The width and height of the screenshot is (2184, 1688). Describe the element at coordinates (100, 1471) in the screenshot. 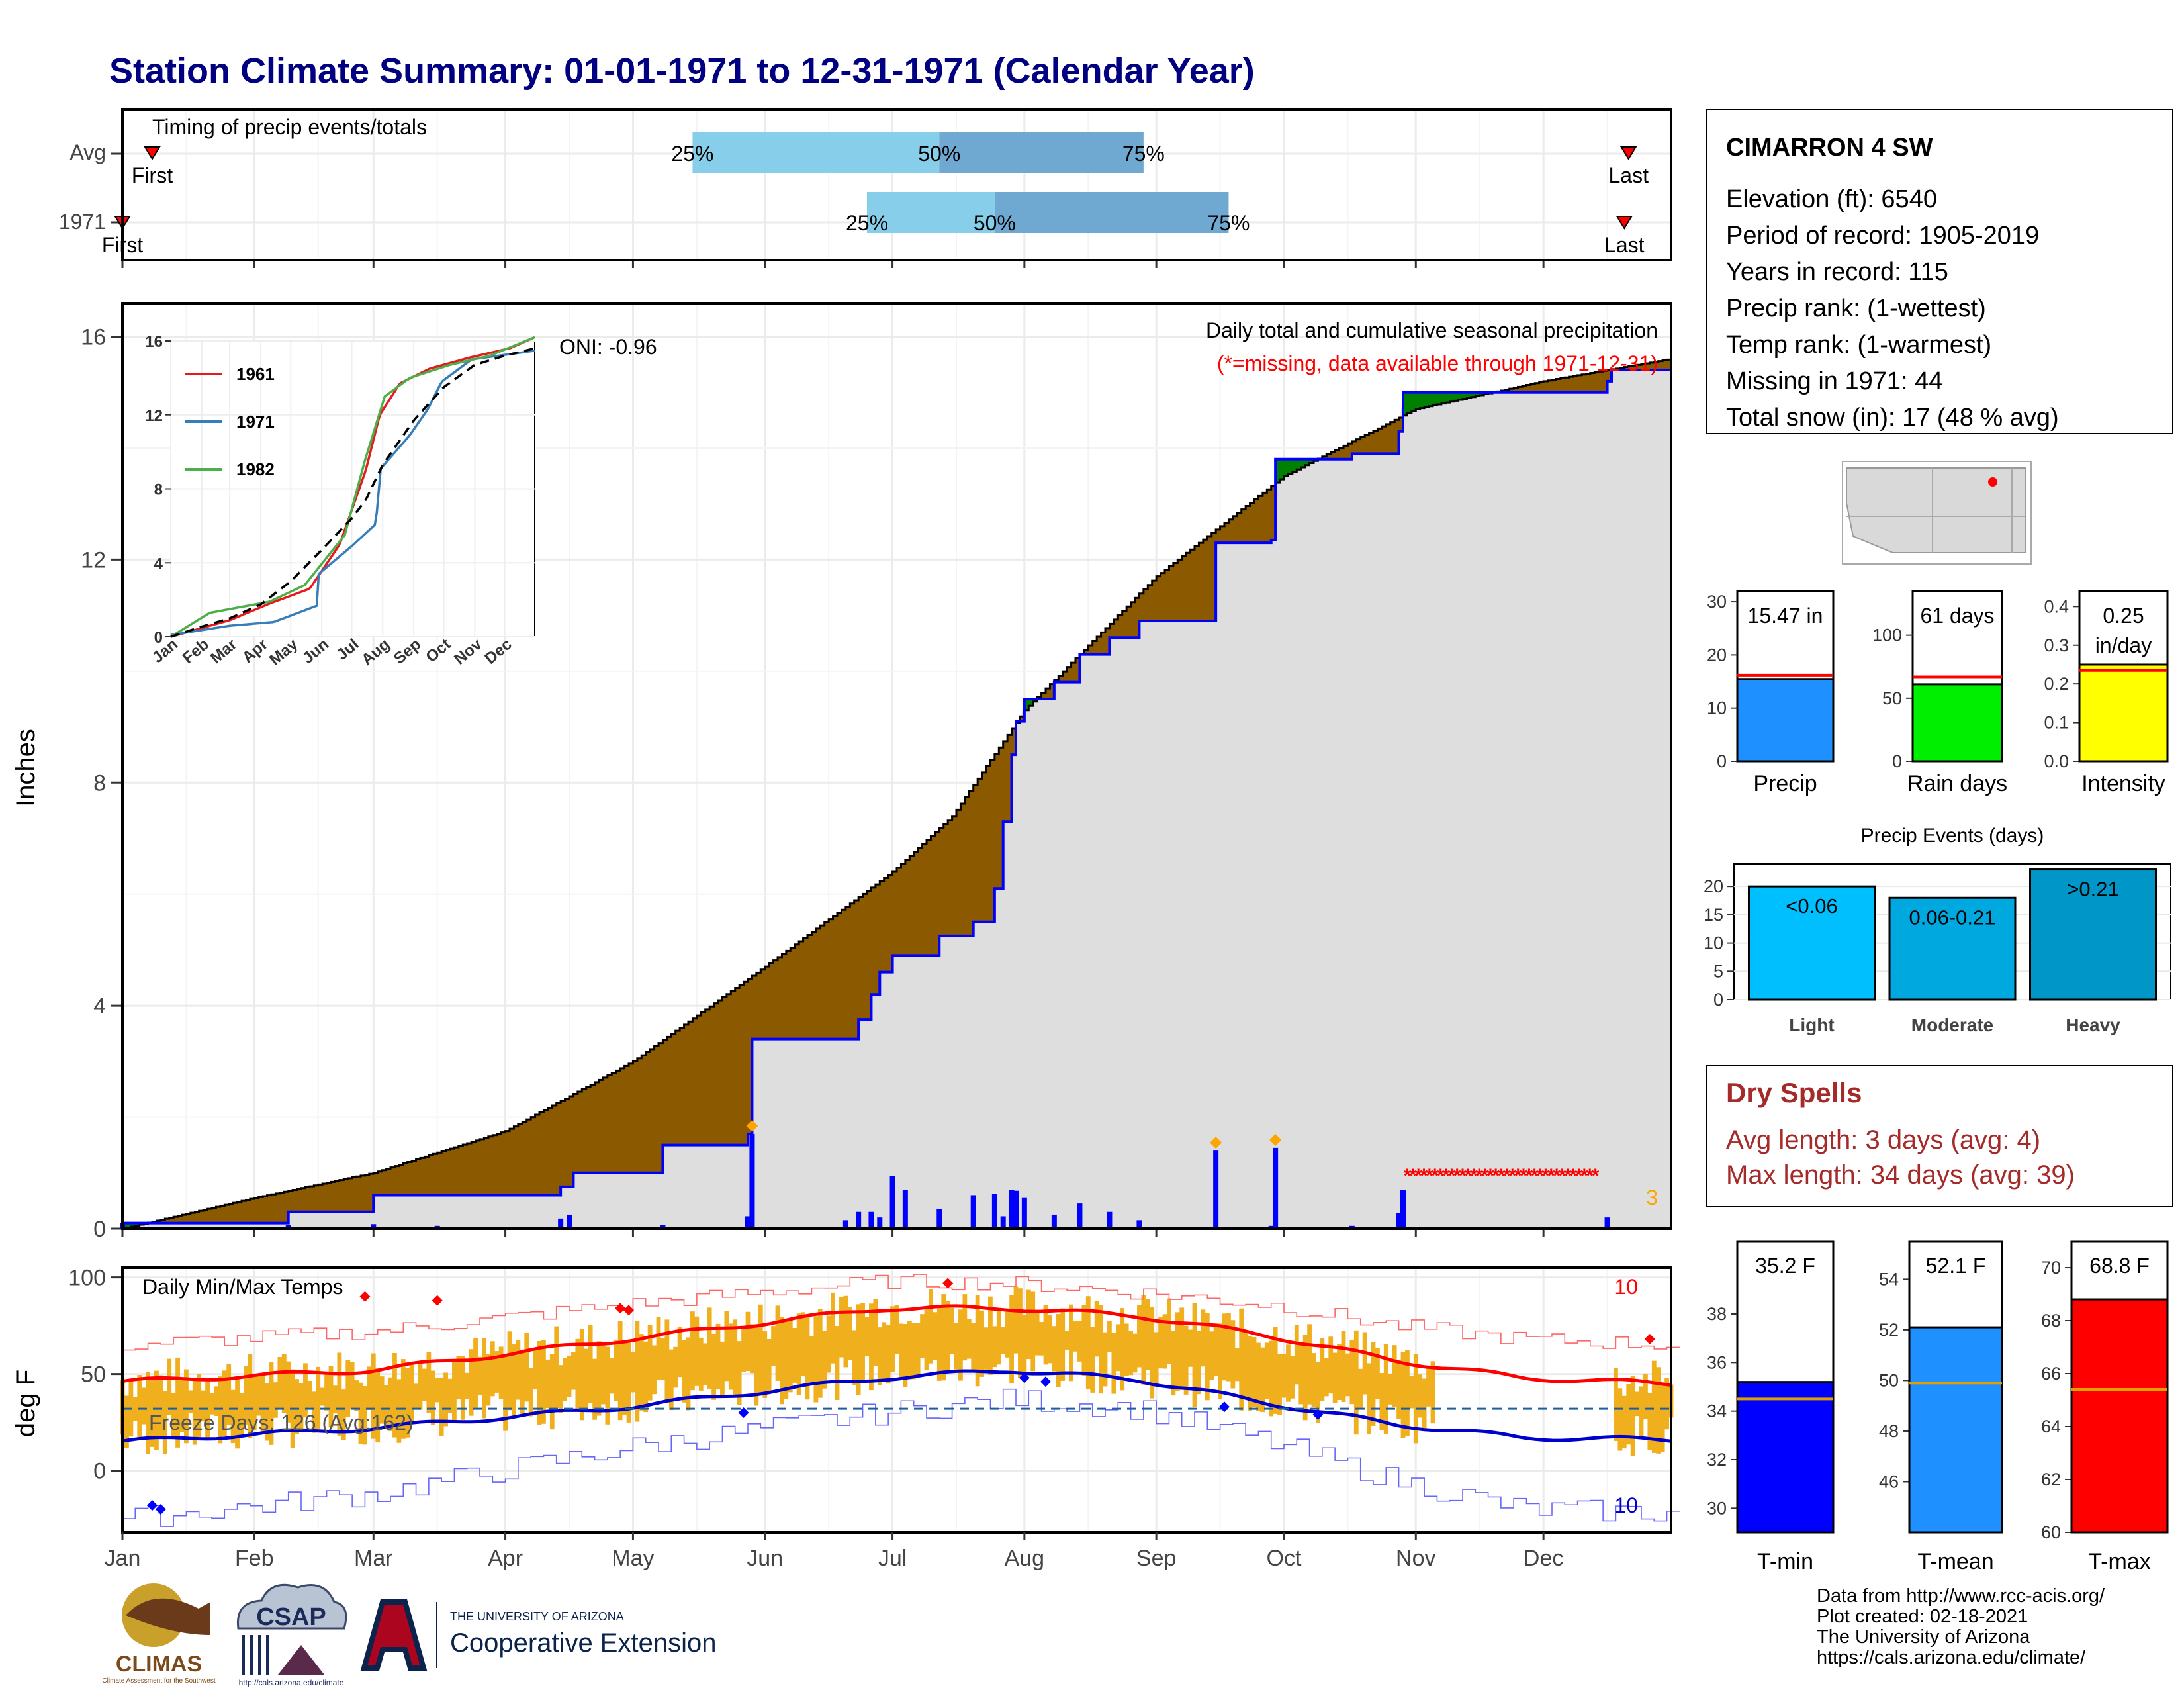

I see `temp-ytick-label: 0` at that location.